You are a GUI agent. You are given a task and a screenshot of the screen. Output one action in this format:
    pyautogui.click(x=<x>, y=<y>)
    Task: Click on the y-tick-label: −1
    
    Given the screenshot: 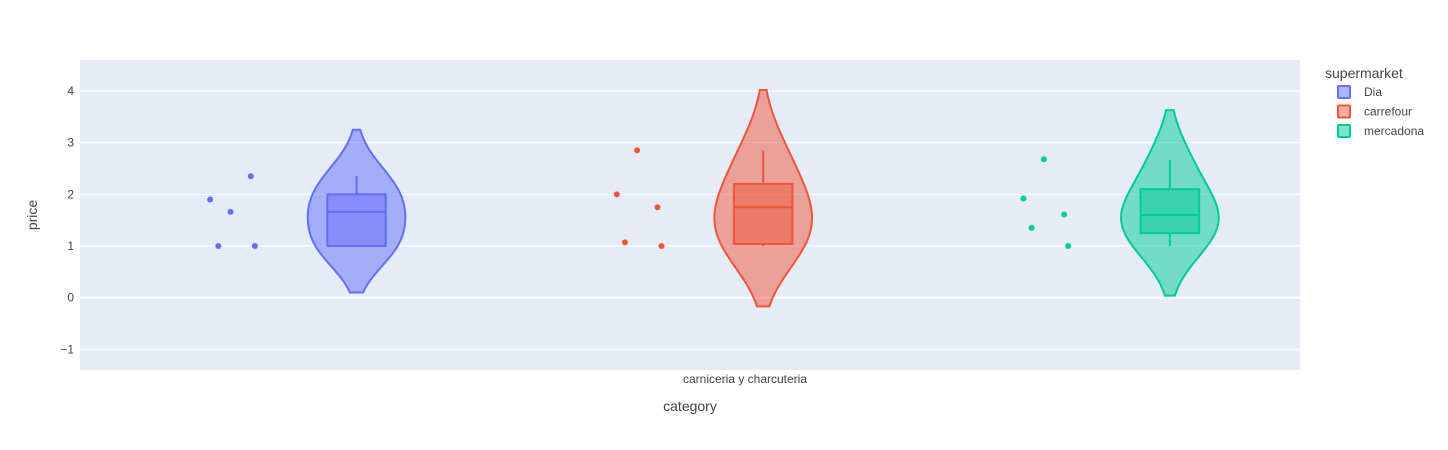 What is the action you would take?
    pyautogui.click(x=67, y=349)
    